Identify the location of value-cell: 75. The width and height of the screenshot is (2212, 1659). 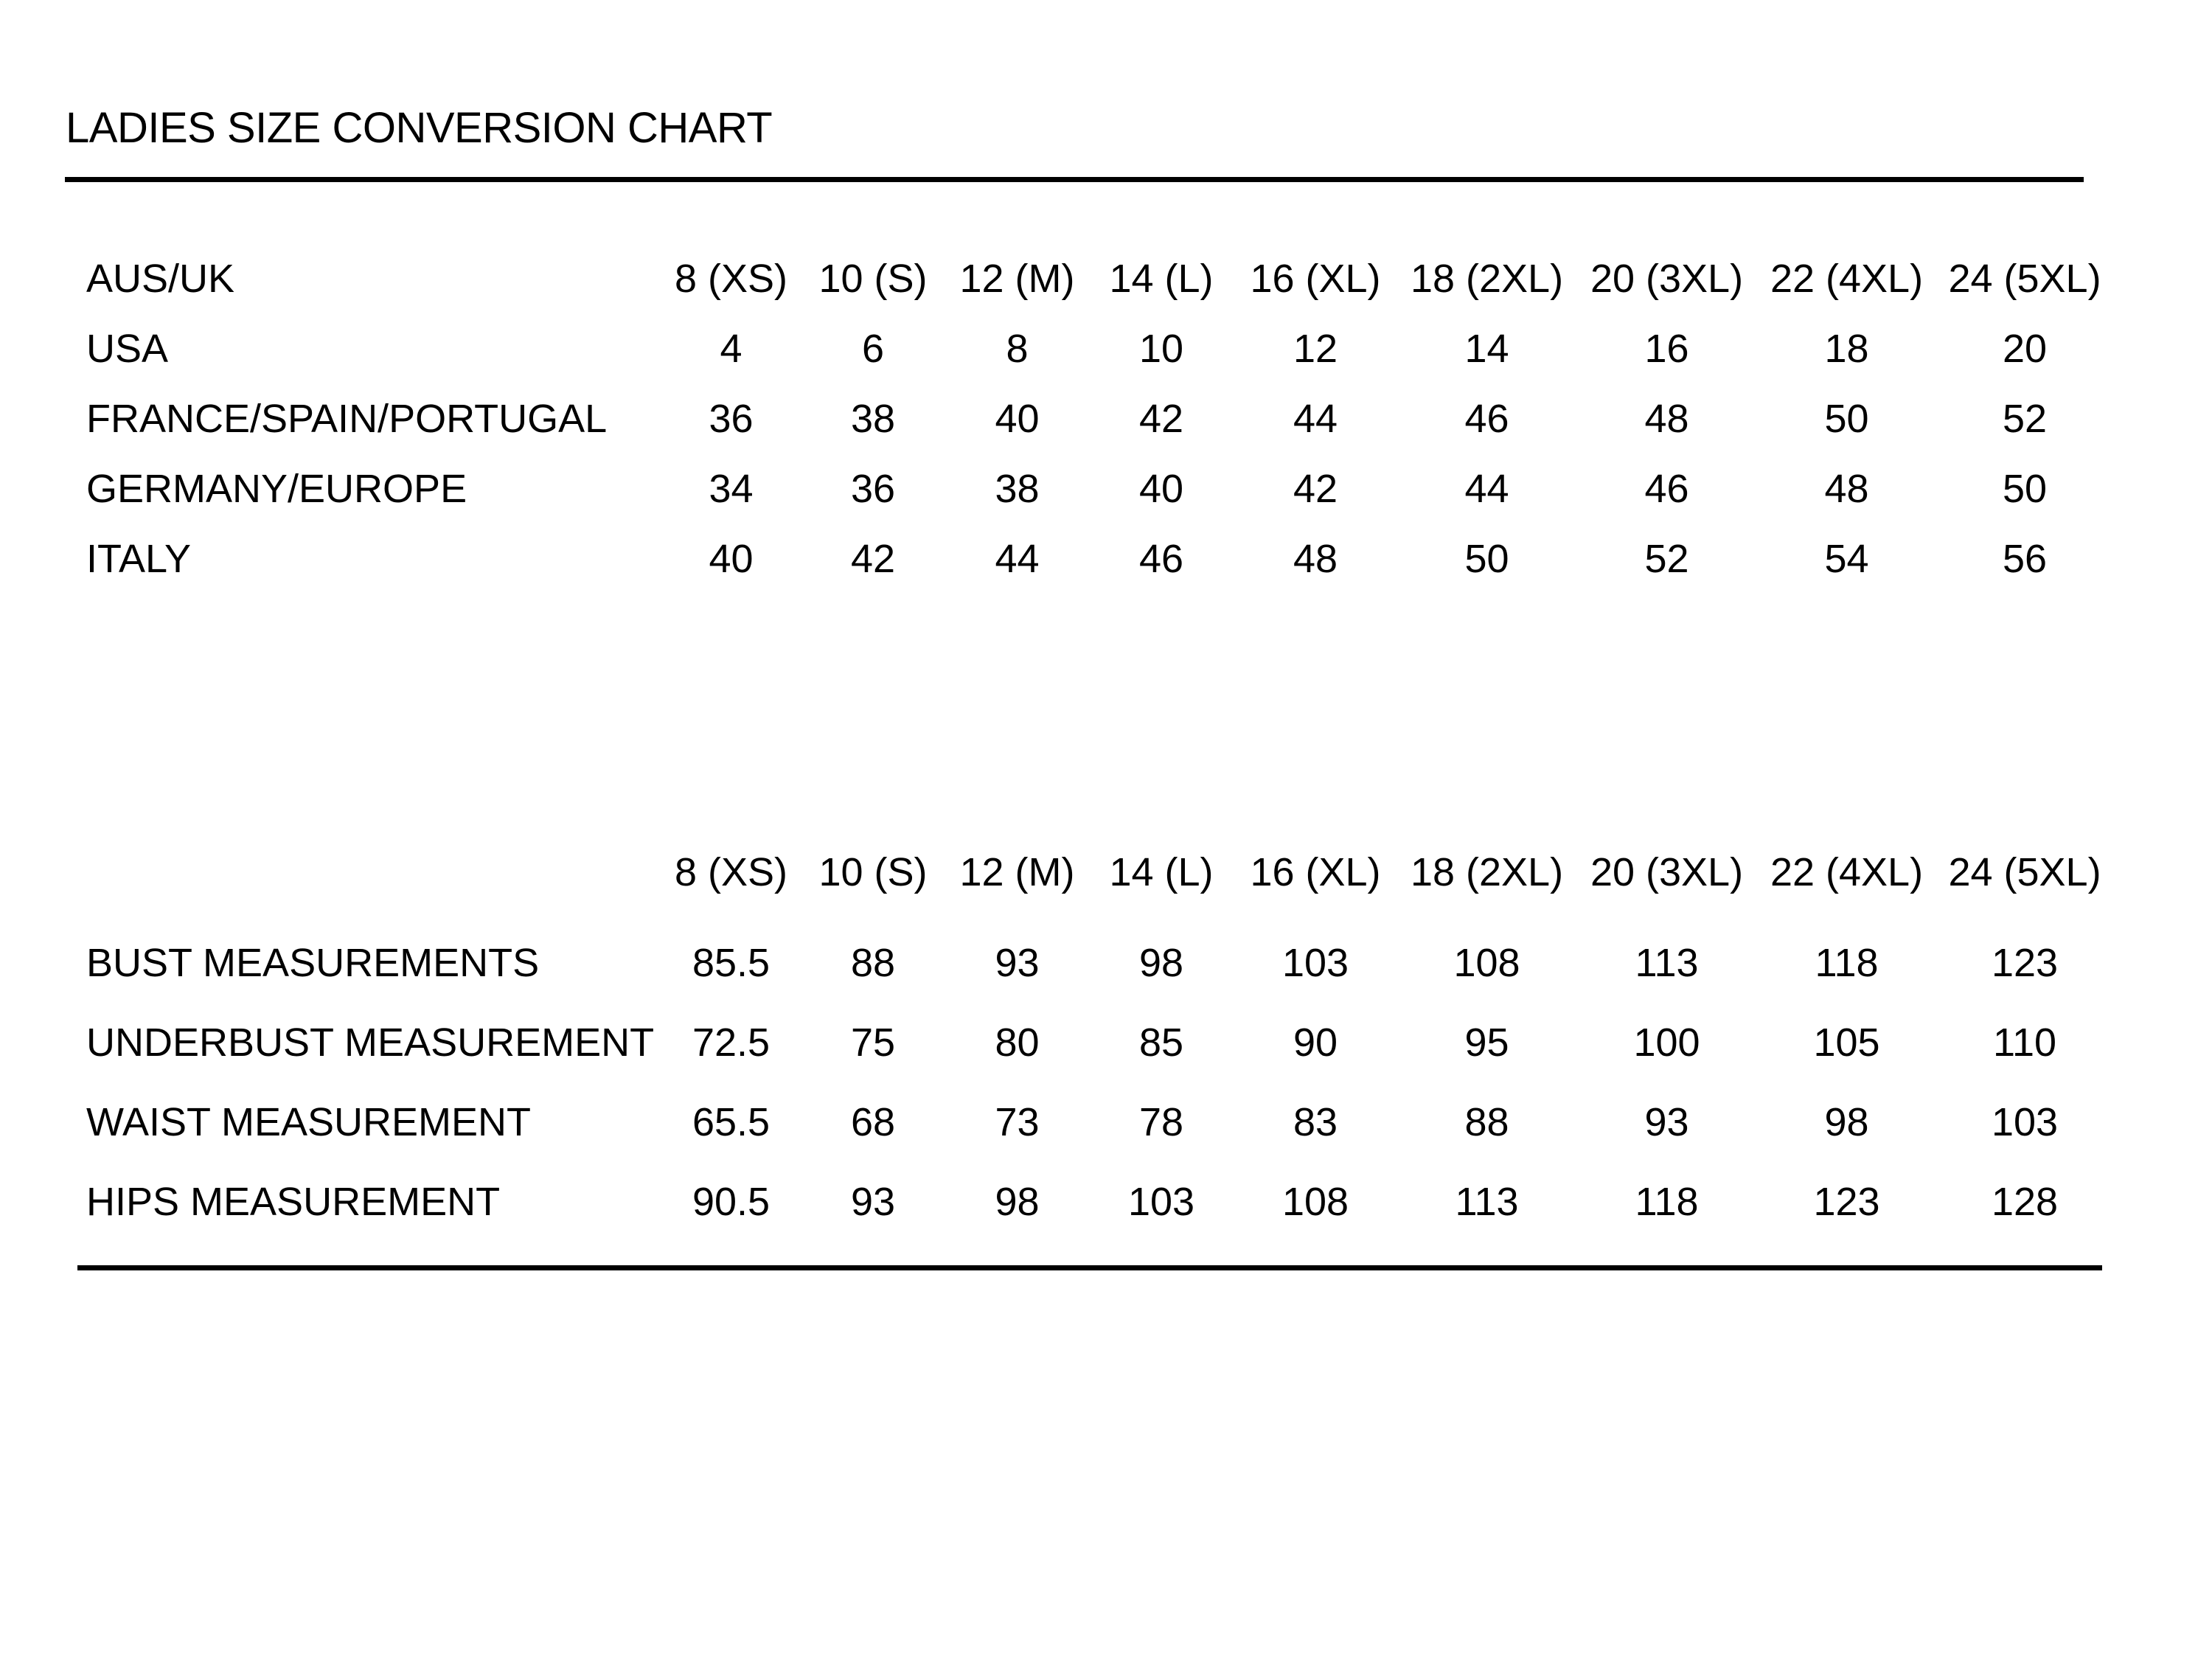
(873, 1042).